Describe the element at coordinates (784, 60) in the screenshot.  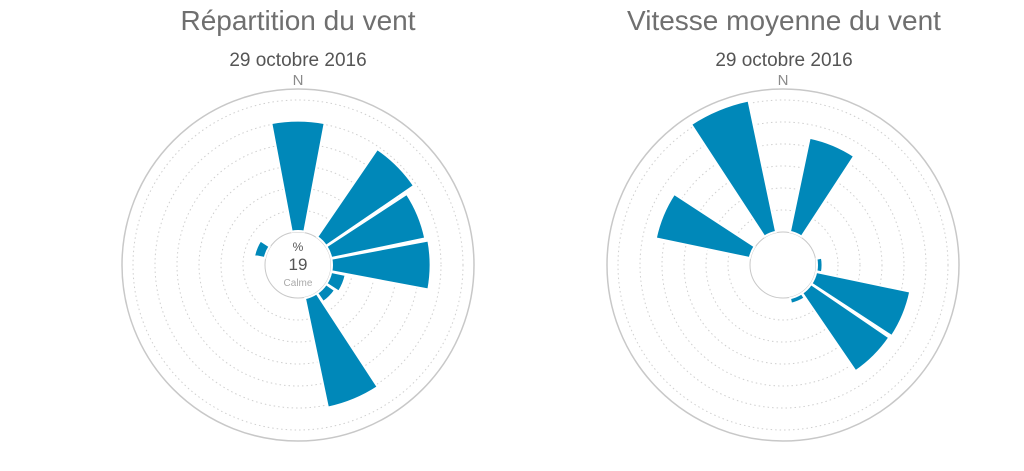
I see `chart-2-subtitle: 29 octobre 2016` at that location.